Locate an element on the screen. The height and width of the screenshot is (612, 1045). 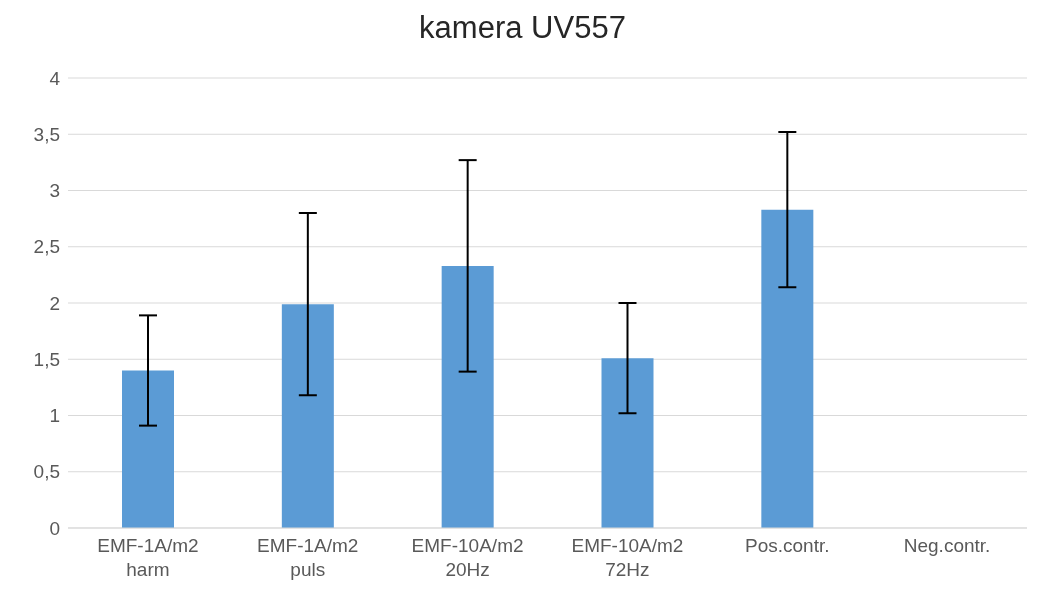
y-tick-label: 1,5 is located at coordinates (46, 359).